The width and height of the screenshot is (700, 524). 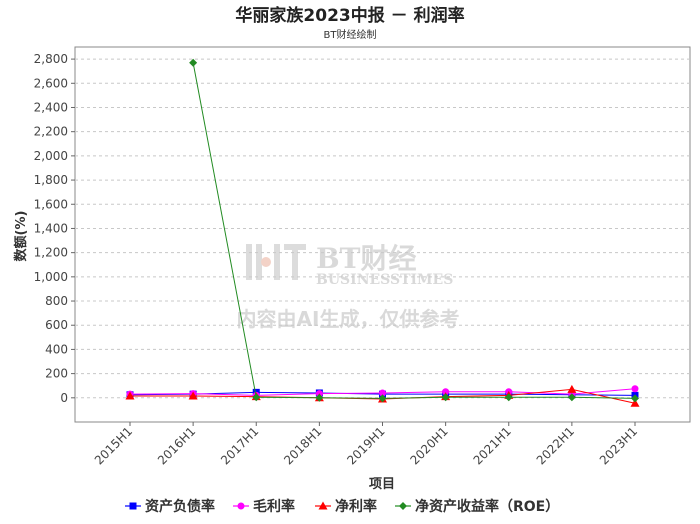 I want to click on watermark-note: 内容由AI生成，仅供参考, so click(x=348, y=319).